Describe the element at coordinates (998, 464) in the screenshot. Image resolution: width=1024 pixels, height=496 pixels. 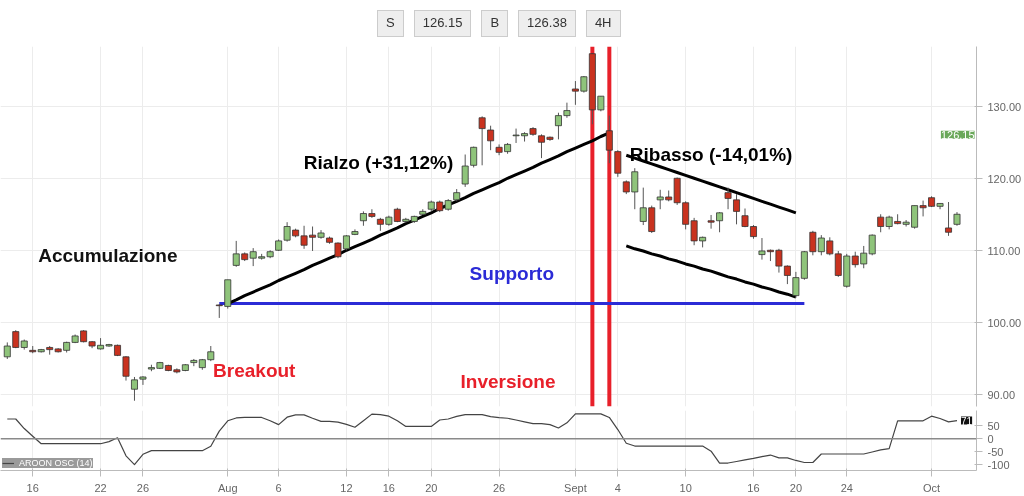
I see `y-tick-label: -100` at that location.